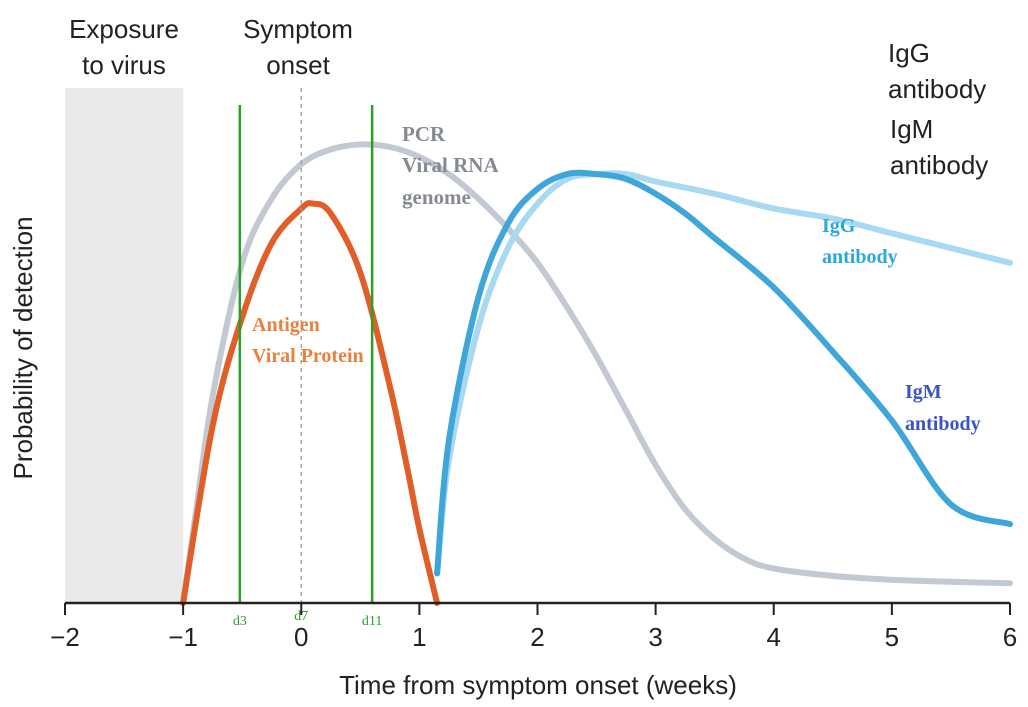 The image size is (1028, 707). What do you see at coordinates (436, 197) in the screenshot?
I see `pcr-label-line3: genome` at bounding box center [436, 197].